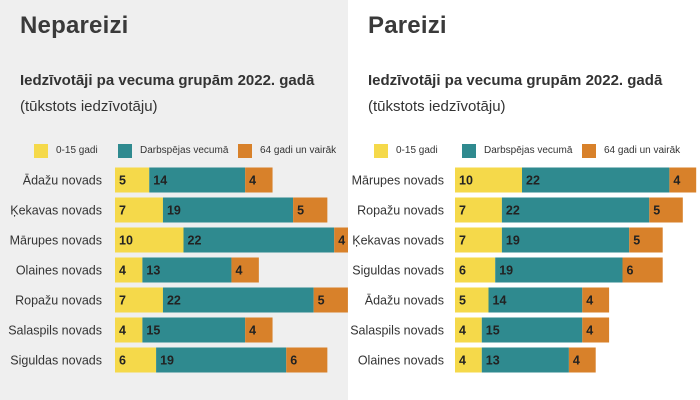 Image resolution: width=700 pixels, height=400 pixels. What do you see at coordinates (77, 150) in the screenshot?
I see `legend-label: 0-15 gadi` at bounding box center [77, 150].